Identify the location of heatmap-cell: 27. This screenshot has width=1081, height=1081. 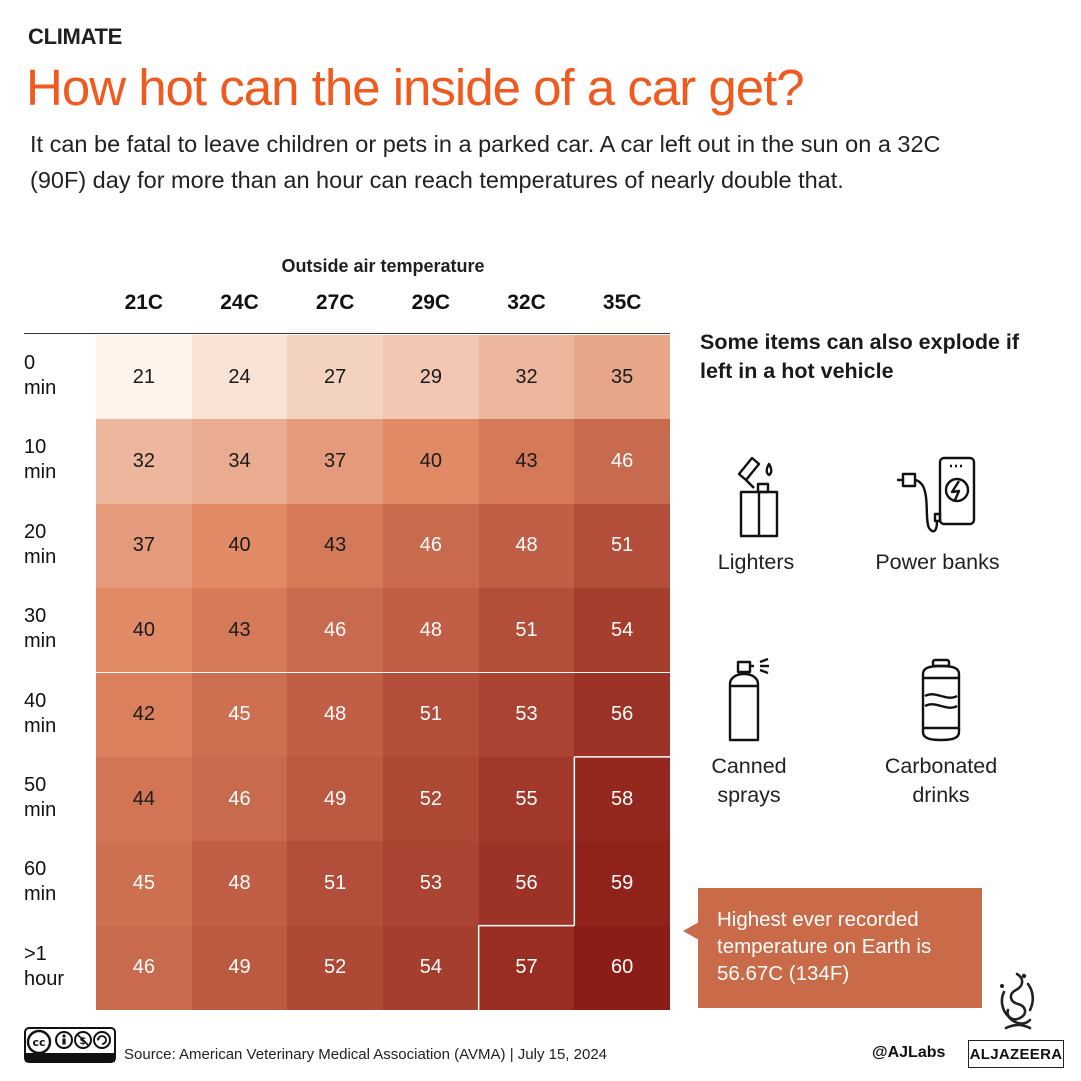
(335, 377).